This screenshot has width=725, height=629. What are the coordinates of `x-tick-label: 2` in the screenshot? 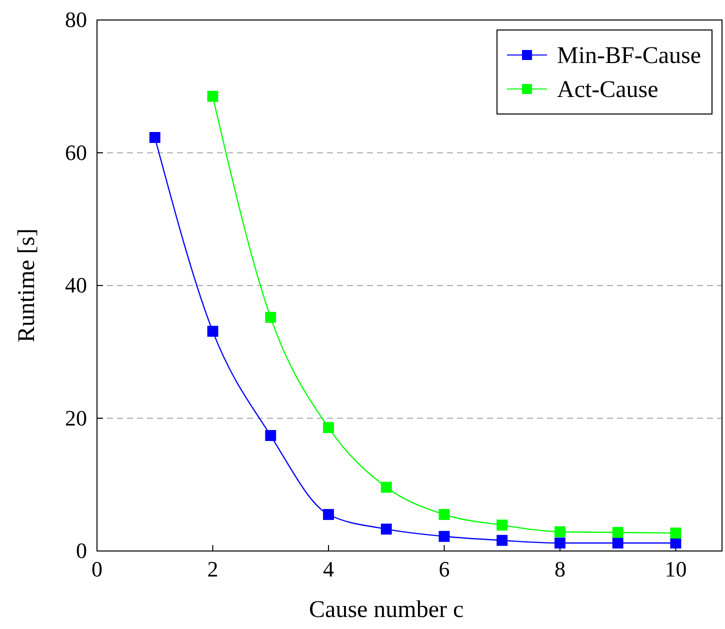 It's located at (212, 569).